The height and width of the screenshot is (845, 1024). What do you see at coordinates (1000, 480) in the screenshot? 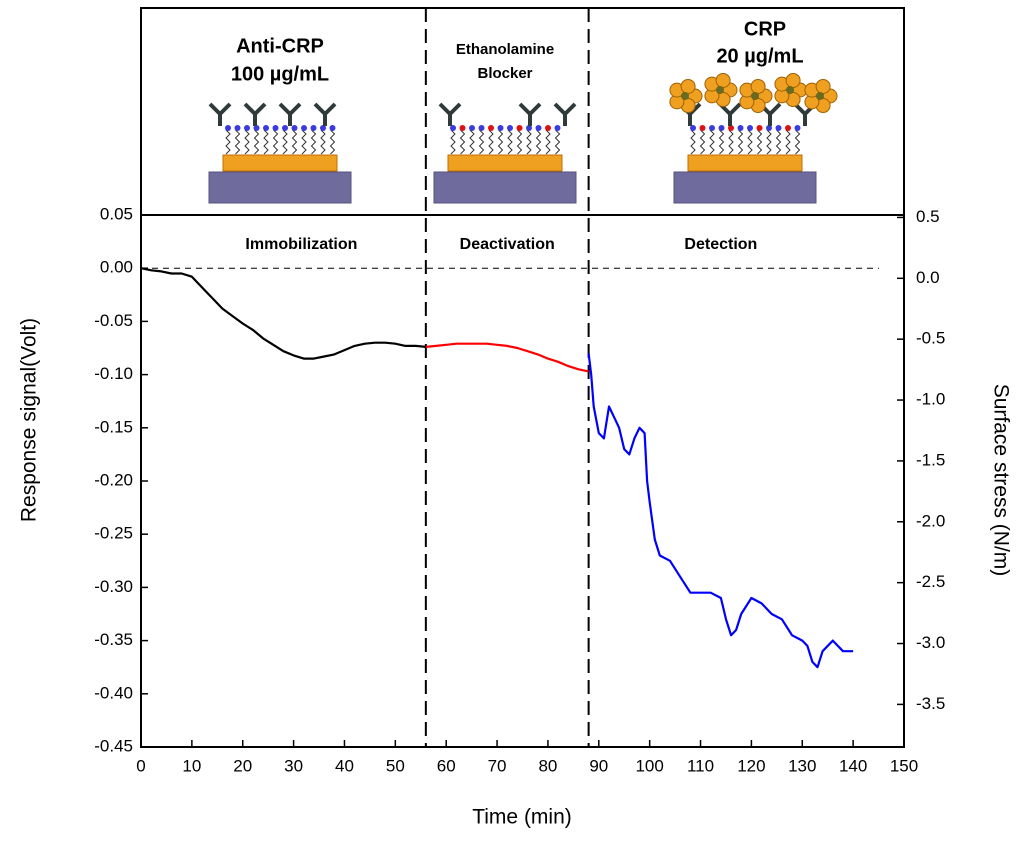
I see `y2-axis-title: Surface stress (N/m)` at bounding box center [1000, 480].